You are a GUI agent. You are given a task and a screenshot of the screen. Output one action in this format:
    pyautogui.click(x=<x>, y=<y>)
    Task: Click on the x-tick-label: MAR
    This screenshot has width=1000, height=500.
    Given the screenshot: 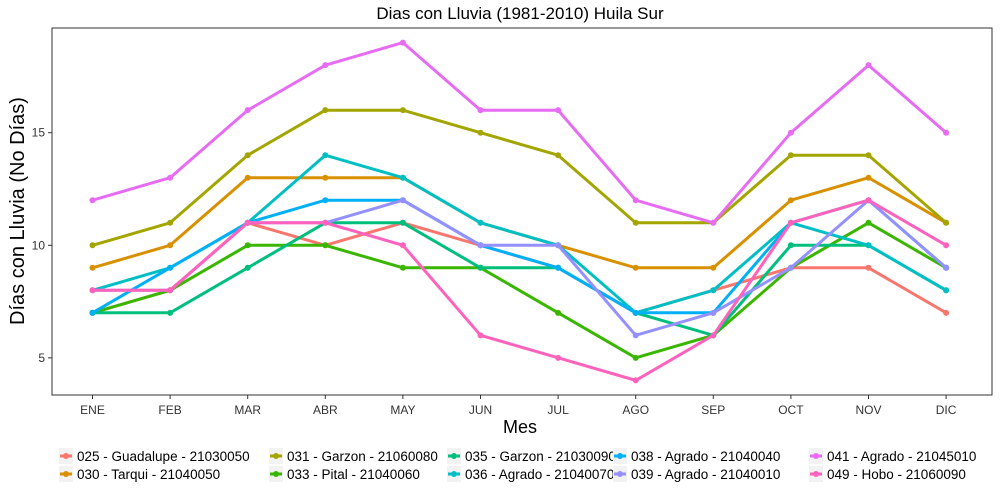 What is the action you would take?
    pyautogui.click(x=247, y=410)
    